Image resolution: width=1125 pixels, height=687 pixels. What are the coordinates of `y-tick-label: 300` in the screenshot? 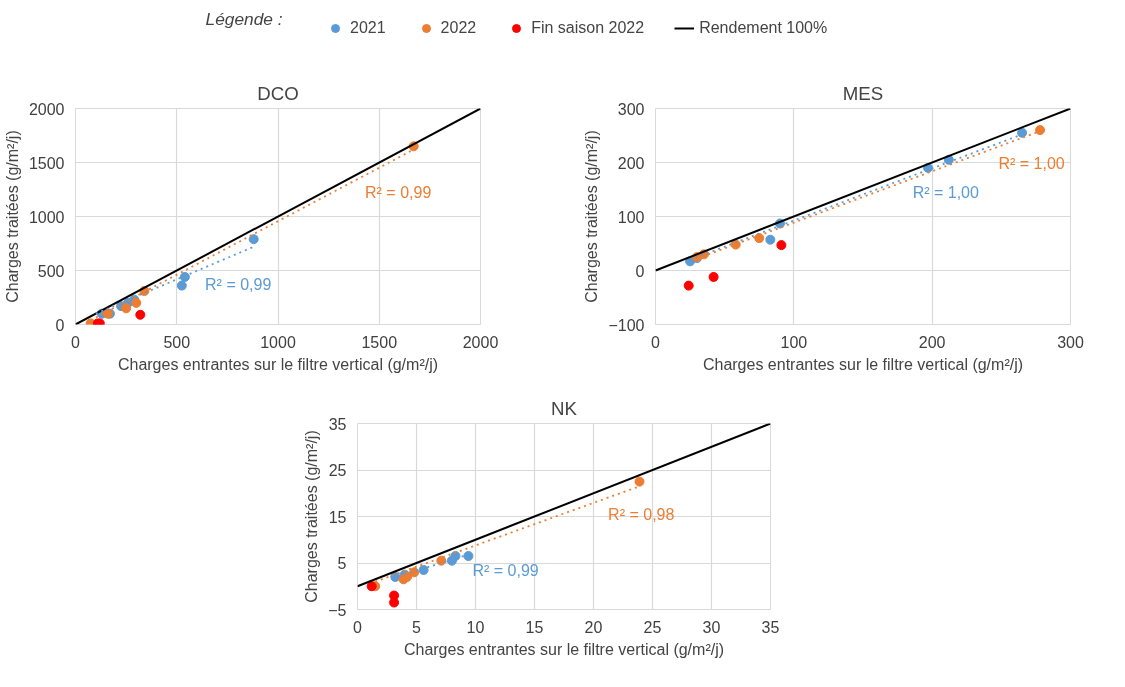 It's located at (631, 109).